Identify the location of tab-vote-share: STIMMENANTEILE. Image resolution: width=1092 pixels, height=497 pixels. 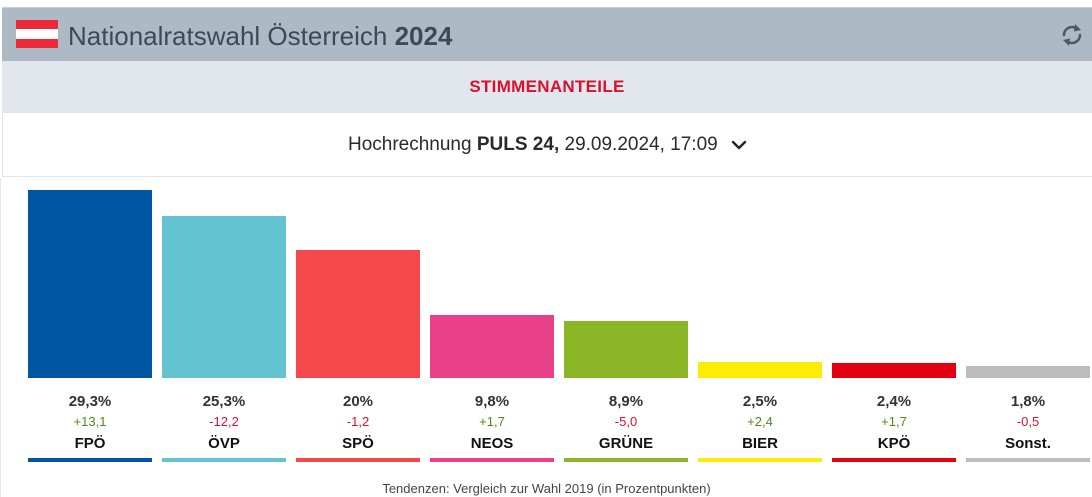
(547, 87).